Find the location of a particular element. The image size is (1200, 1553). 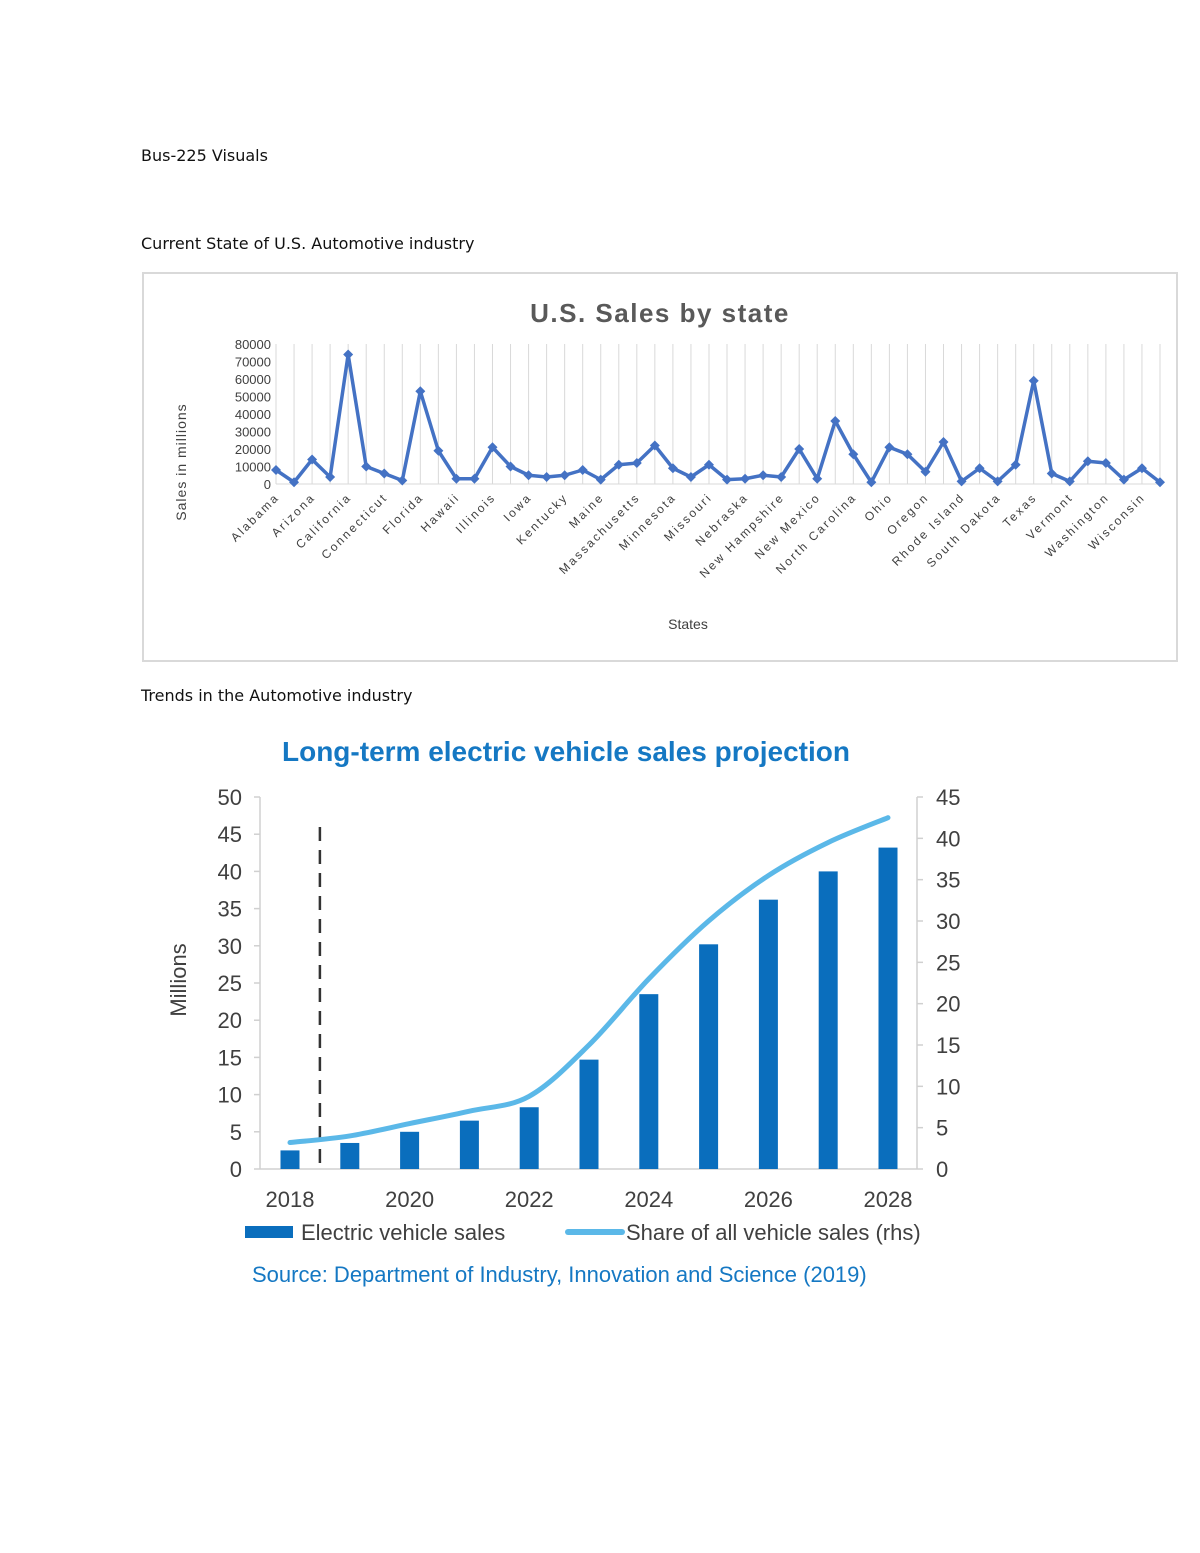

data-point-new-hampshire is located at coordinates (781, 477).